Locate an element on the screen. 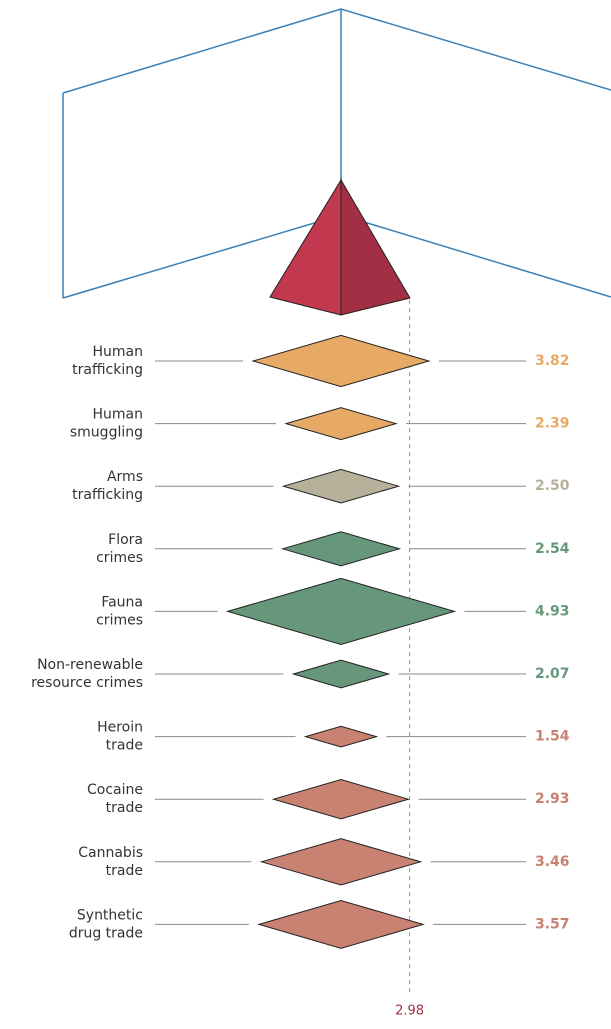 The height and width of the screenshot is (1029, 611). category-label: Heroin is located at coordinates (120, 728).